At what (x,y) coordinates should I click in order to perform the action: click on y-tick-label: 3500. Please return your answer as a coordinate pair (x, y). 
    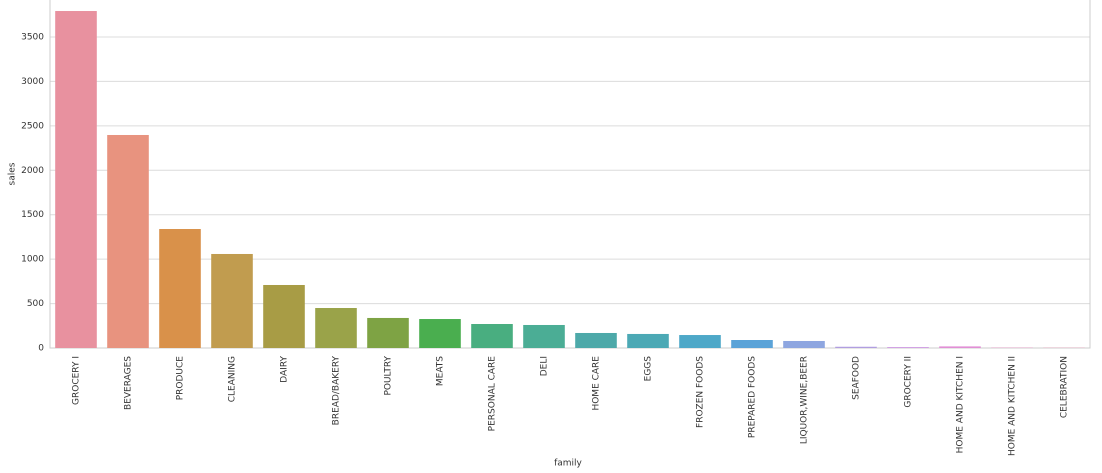
    Looking at the image, I should click on (32, 37).